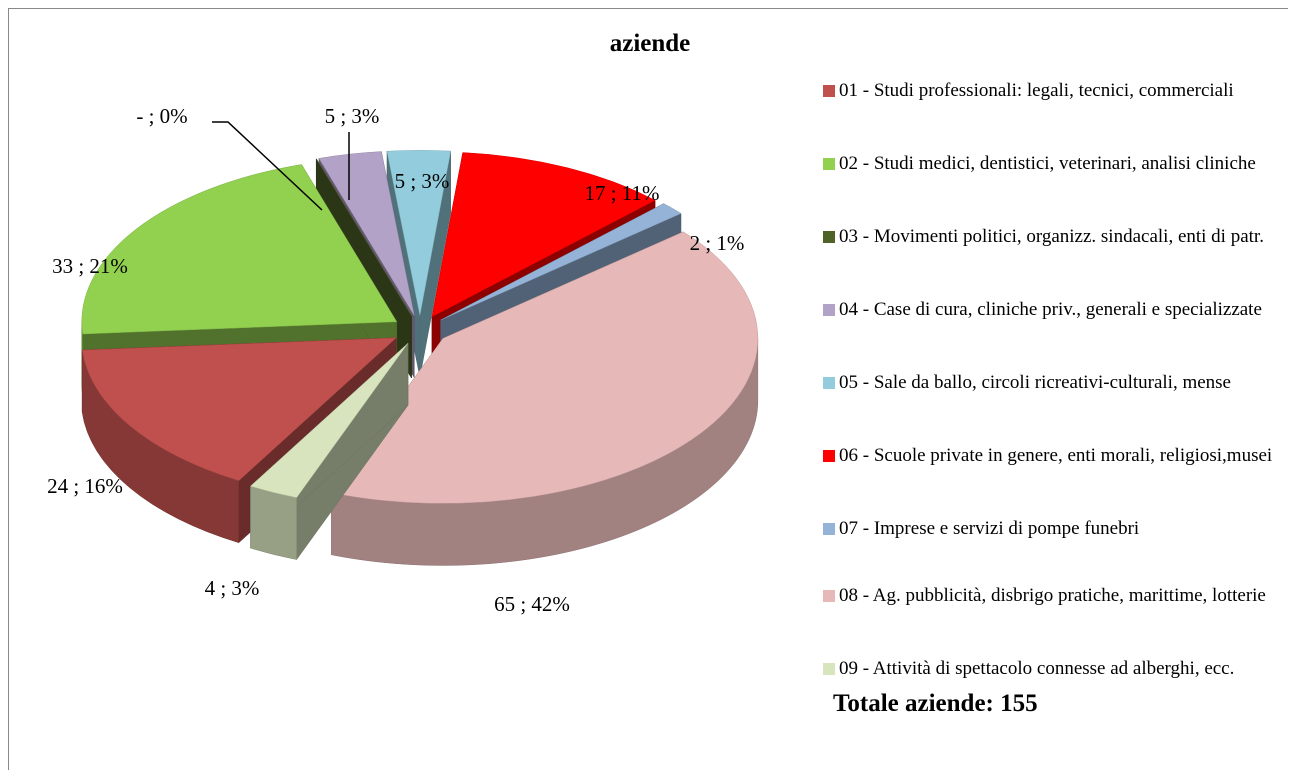 The height and width of the screenshot is (771, 1289). Describe the element at coordinates (935, 703) in the screenshot. I see `annotation: Totale aziende: 155` at that location.